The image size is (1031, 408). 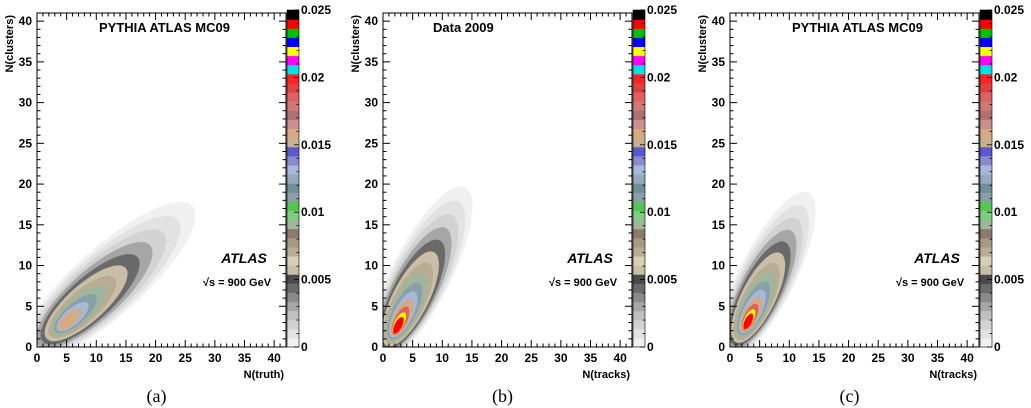 What do you see at coordinates (372, 225) in the screenshot?
I see `y-tick-label: 15` at bounding box center [372, 225].